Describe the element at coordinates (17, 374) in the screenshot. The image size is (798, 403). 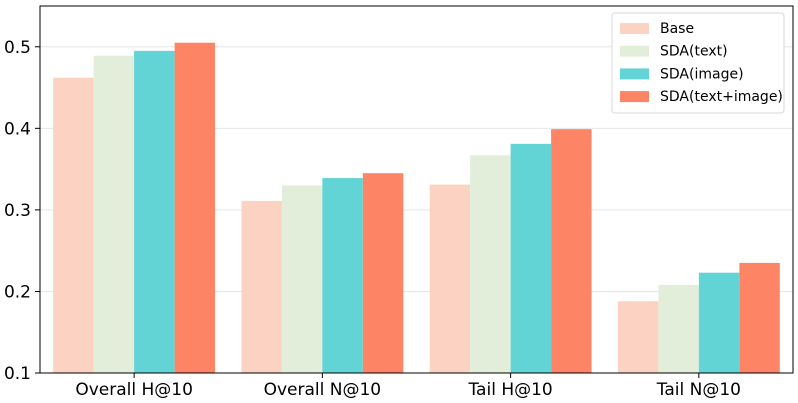
I see `y-tick-label: 0.1` at that location.